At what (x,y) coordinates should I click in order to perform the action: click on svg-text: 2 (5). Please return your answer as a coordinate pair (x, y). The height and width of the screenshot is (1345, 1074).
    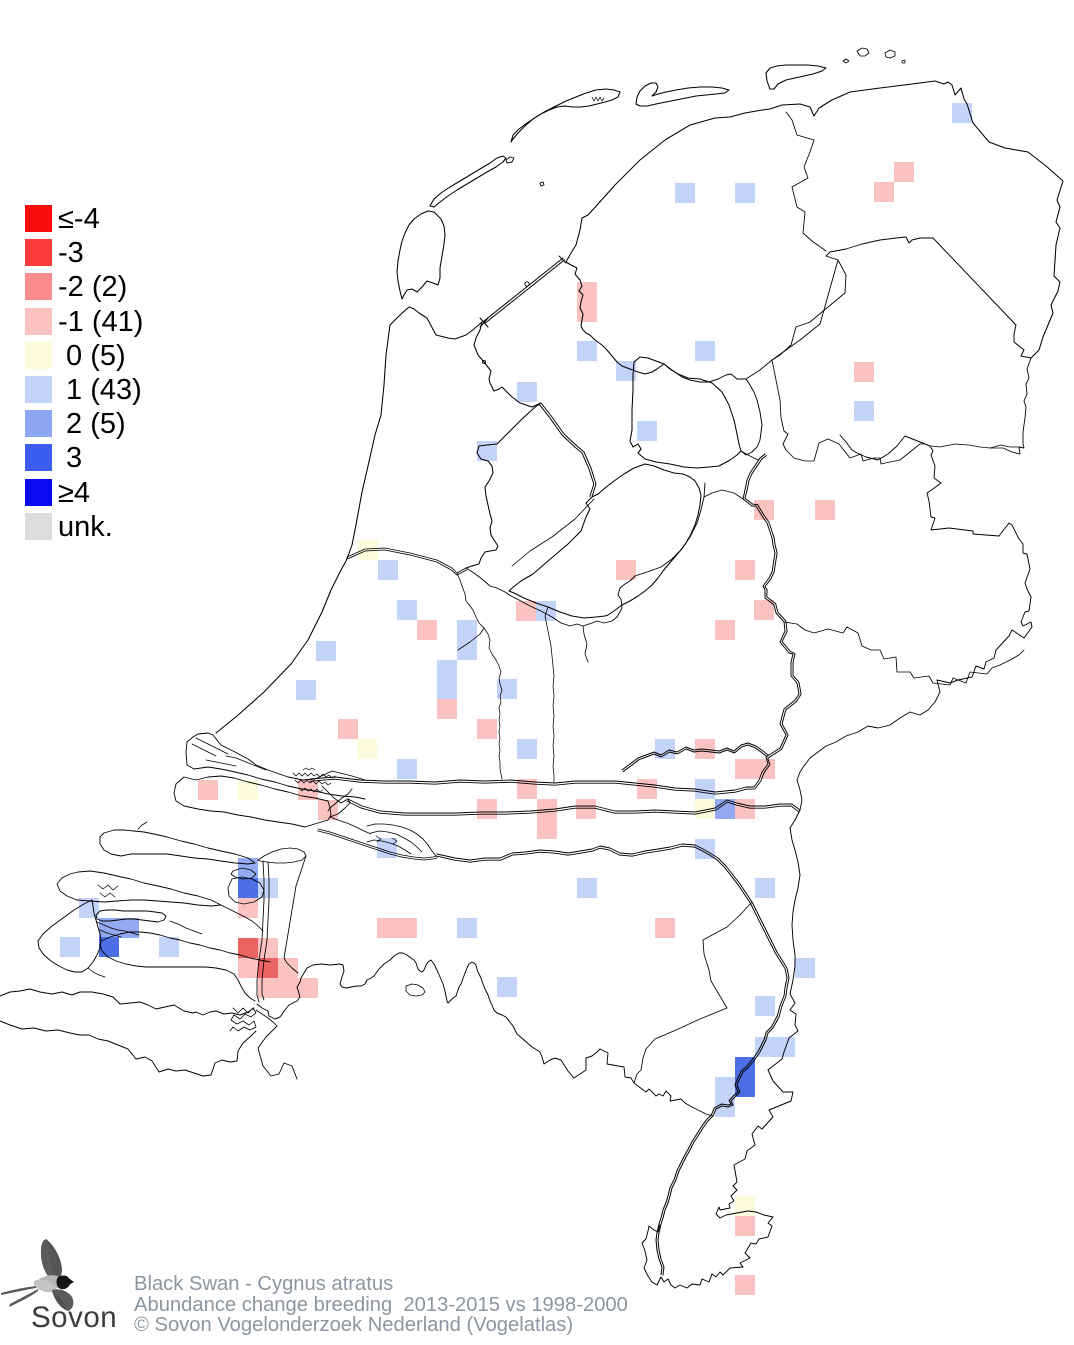
    Looking at the image, I should click on (92, 424).